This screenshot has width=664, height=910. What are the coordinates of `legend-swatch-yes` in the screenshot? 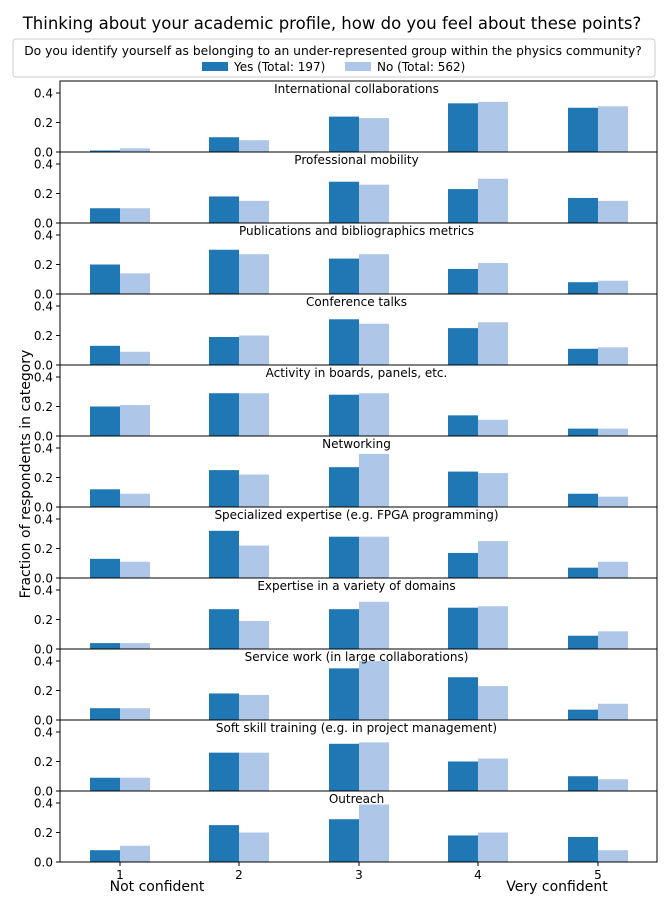 It's located at (215, 66).